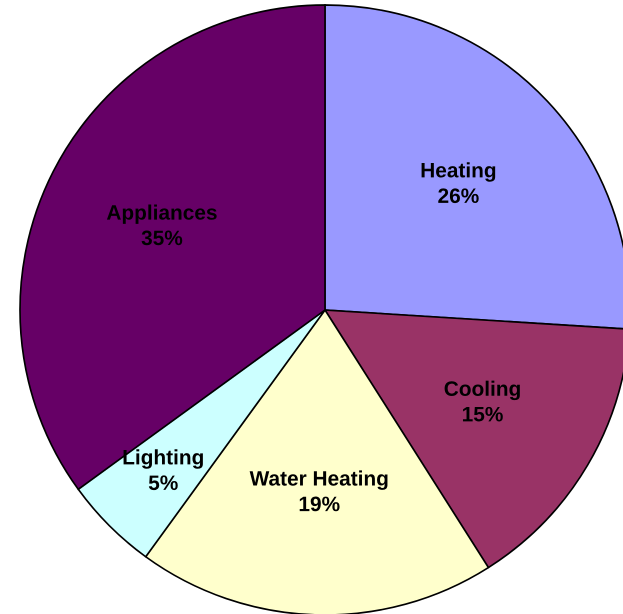 This screenshot has height=614, width=623. I want to click on data-label: 26%, so click(458, 196).